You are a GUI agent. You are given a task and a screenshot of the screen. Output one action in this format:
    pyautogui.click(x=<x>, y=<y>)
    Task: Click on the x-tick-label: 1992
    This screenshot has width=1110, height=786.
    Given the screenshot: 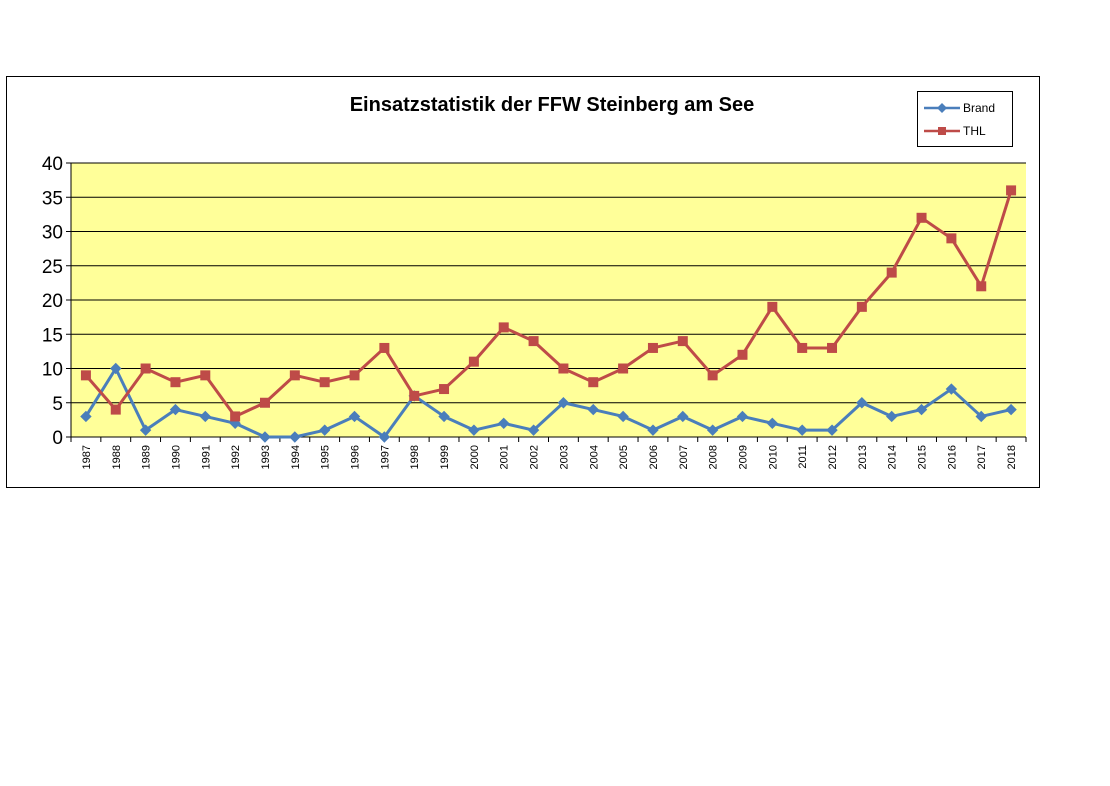 What is the action you would take?
    pyautogui.click(x=236, y=457)
    